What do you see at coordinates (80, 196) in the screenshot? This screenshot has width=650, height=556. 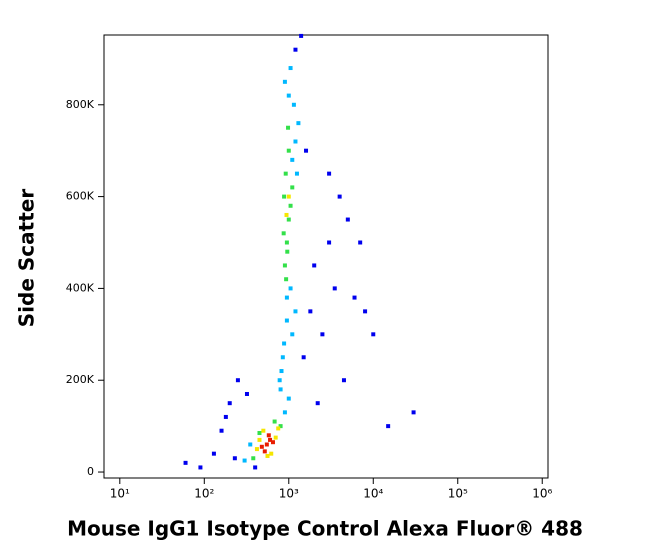 I see `y-tick-label: 600K` at bounding box center [80, 196].